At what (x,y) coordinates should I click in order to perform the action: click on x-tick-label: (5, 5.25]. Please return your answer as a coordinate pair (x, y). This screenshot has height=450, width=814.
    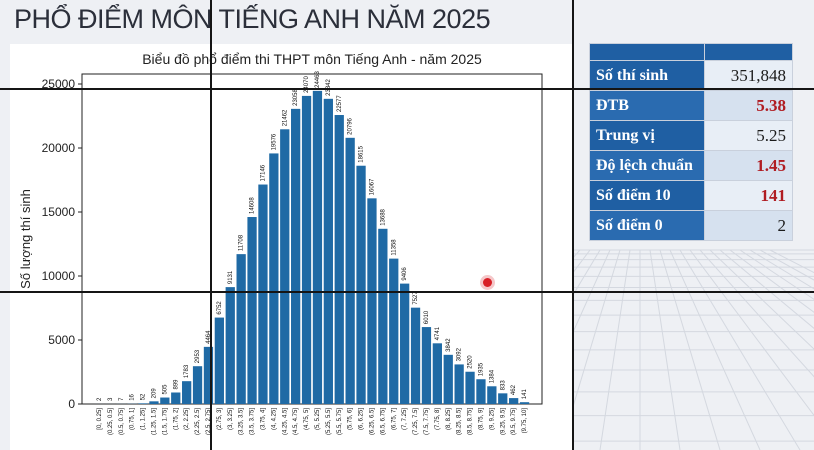
    Looking at the image, I should click on (318, 419).